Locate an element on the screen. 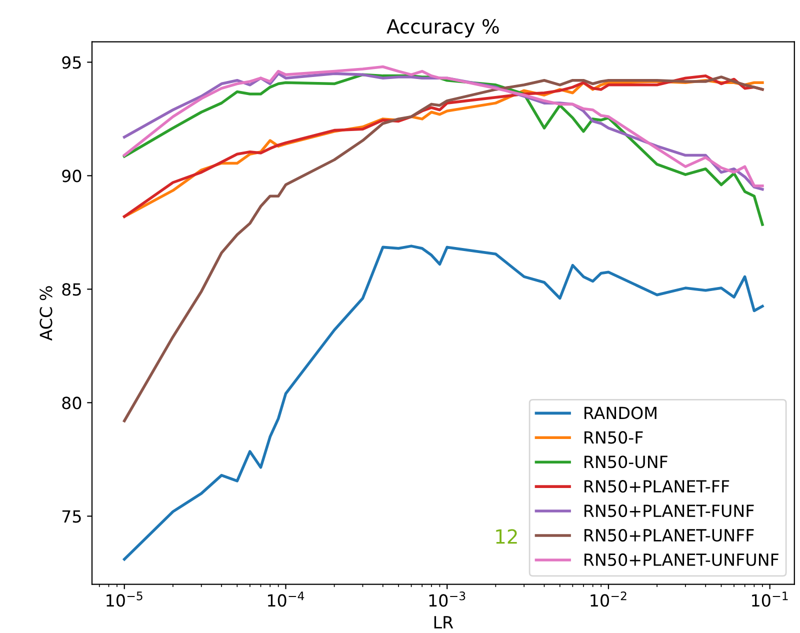 This screenshot has height=633, width=800. x-tick-label: 10$^{−1}$ is located at coordinates (770, 599).